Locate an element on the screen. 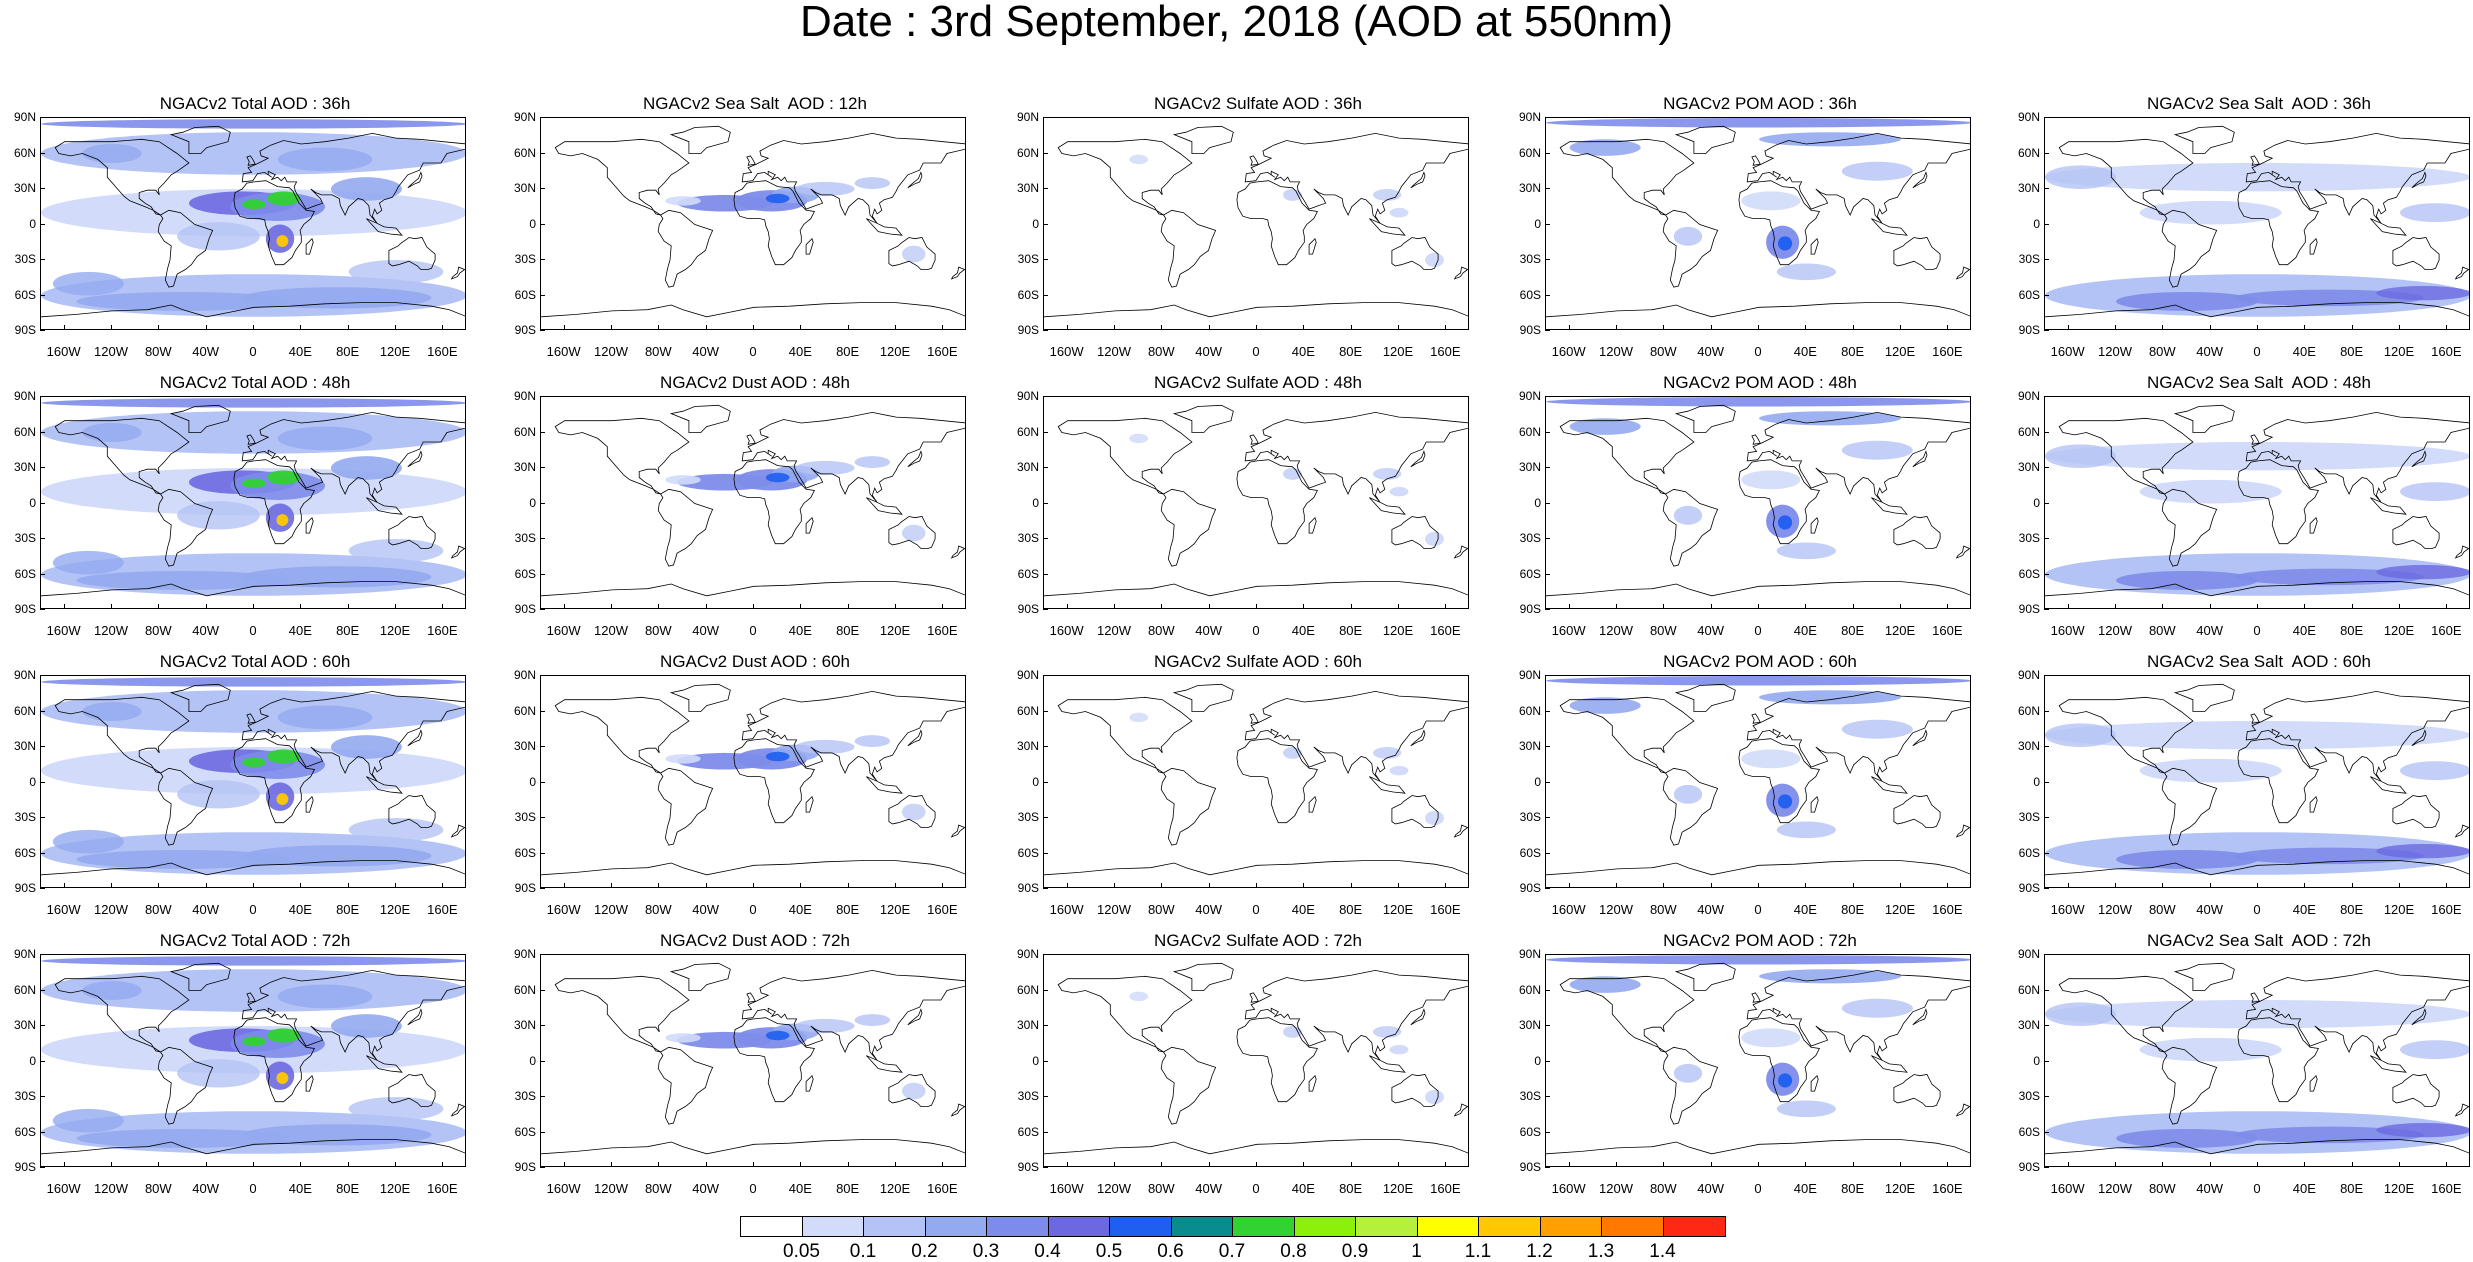  aod-field-map is located at coordinates (1256, 1058).